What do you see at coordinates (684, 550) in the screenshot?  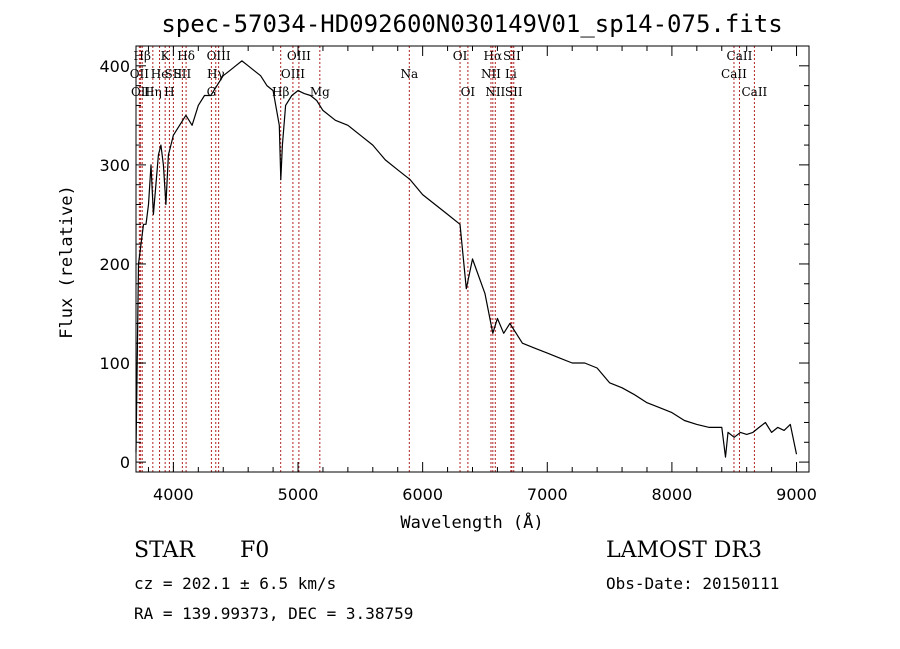 I see `survey-name: LAMOST DR3` at bounding box center [684, 550].